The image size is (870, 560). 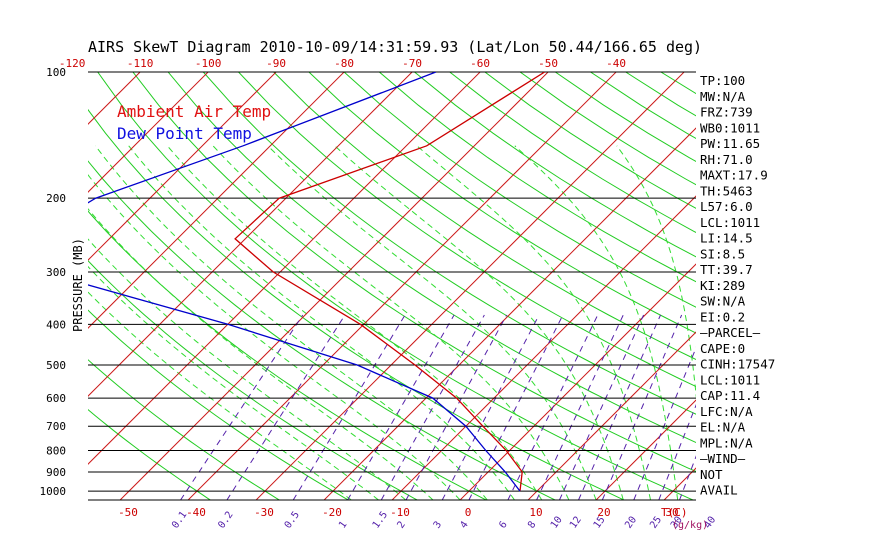 What do you see at coordinates (56, 426) in the screenshot?
I see `pressure-tick: 700` at bounding box center [56, 426].